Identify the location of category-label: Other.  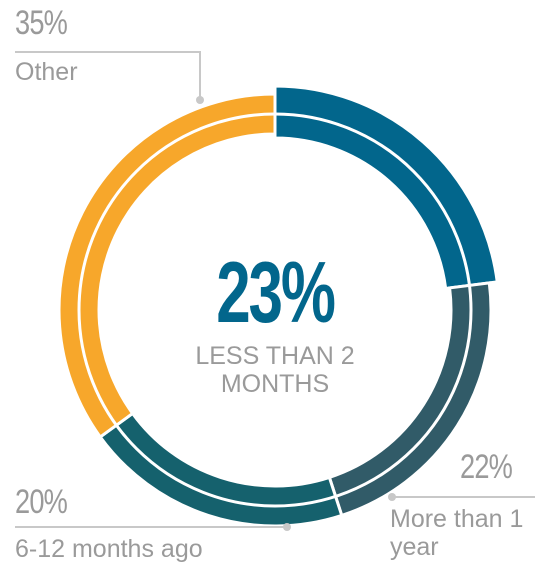
(46, 72).